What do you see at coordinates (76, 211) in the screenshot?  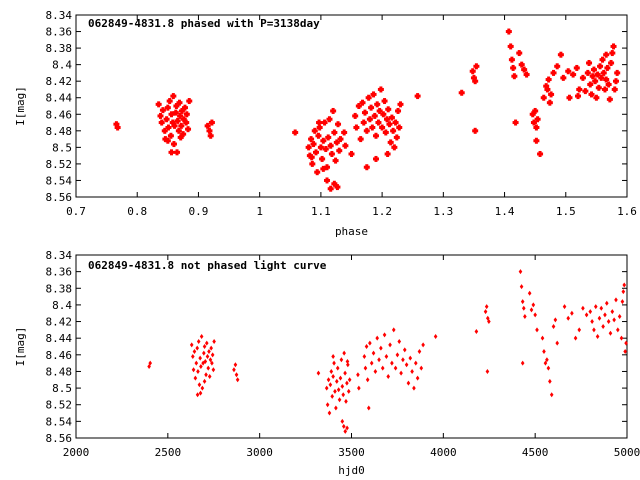 I see `x-tick-label: 0.7` at bounding box center [76, 211].